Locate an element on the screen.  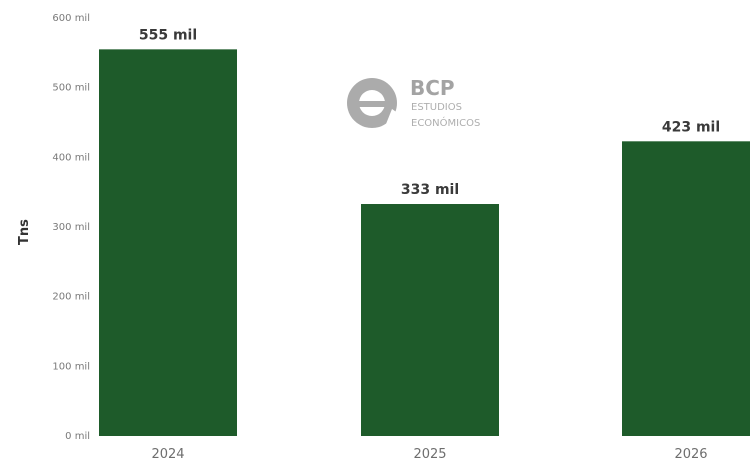
data-label-2024: 555 mil is located at coordinates (168, 35).